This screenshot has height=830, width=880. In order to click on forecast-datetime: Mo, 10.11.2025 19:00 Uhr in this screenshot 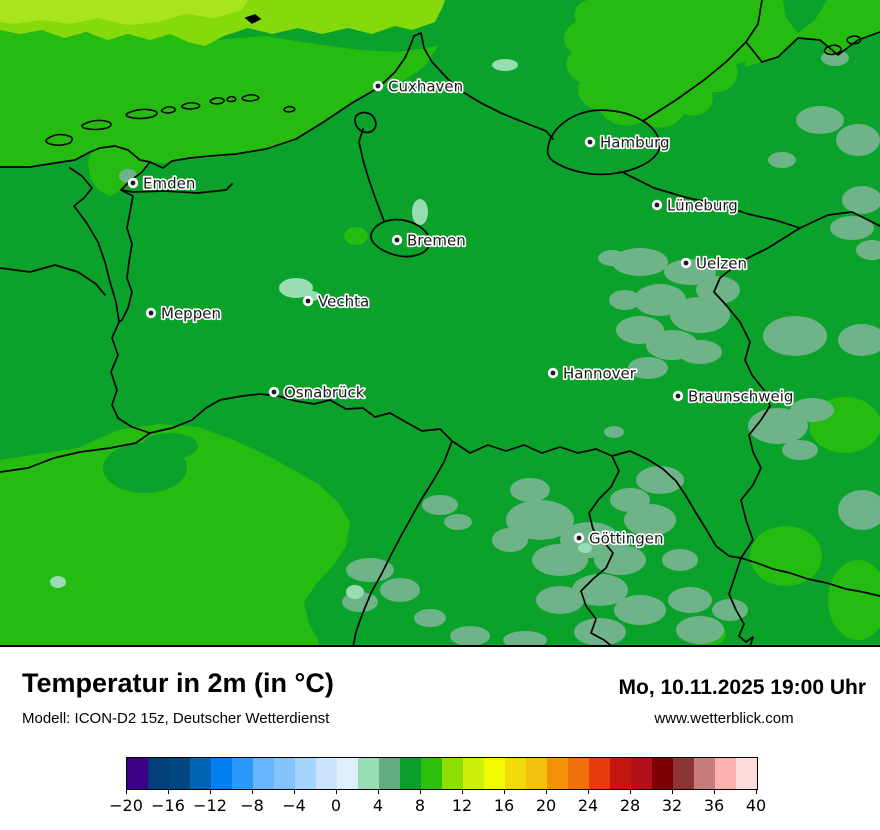, I will do `click(742, 687)`.